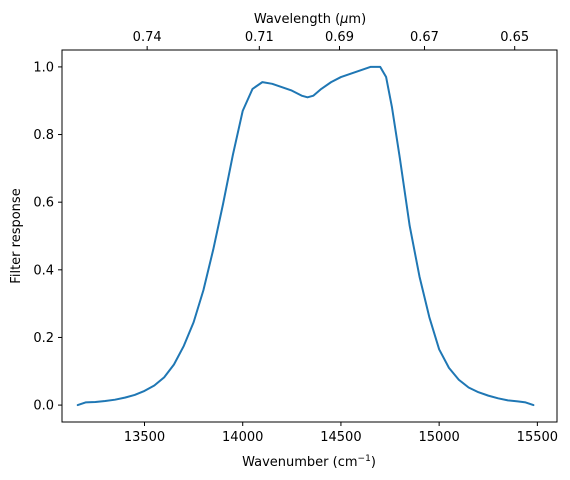 The width and height of the screenshot is (570, 480). What do you see at coordinates (43, 135) in the screenshot?
I see `y-tick-label: 0.8` at bounding box center [43, 135].